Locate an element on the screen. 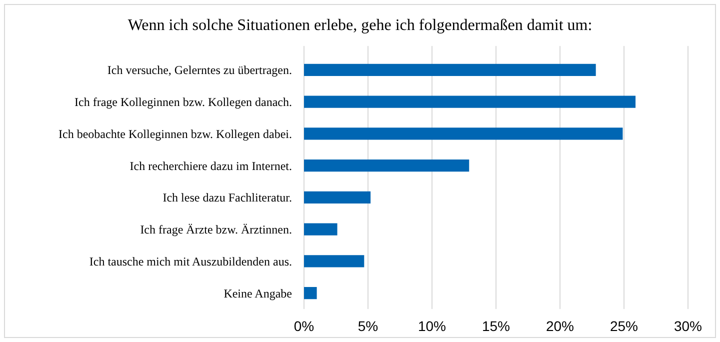  x-tick-label: 10% is located at coordinates (432, 326).